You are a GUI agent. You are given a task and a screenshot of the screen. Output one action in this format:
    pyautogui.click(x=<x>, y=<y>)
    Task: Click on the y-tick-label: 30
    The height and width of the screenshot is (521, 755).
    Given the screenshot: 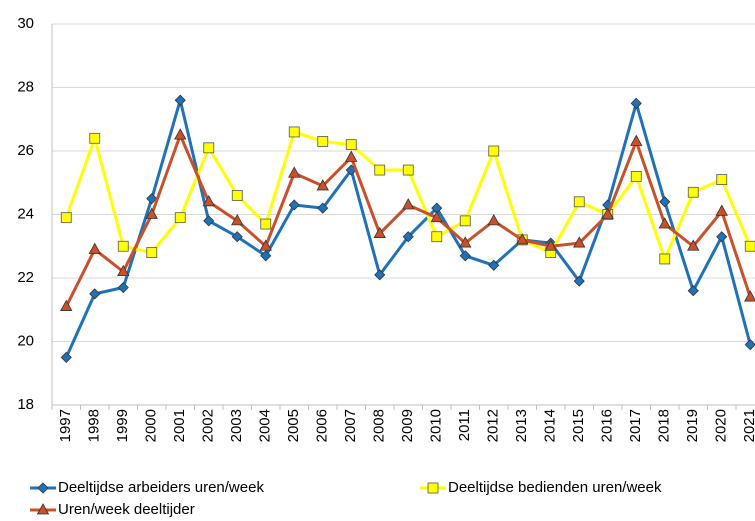 What is the action you would take?
    pyautogui.click(x=25, y=23)
    